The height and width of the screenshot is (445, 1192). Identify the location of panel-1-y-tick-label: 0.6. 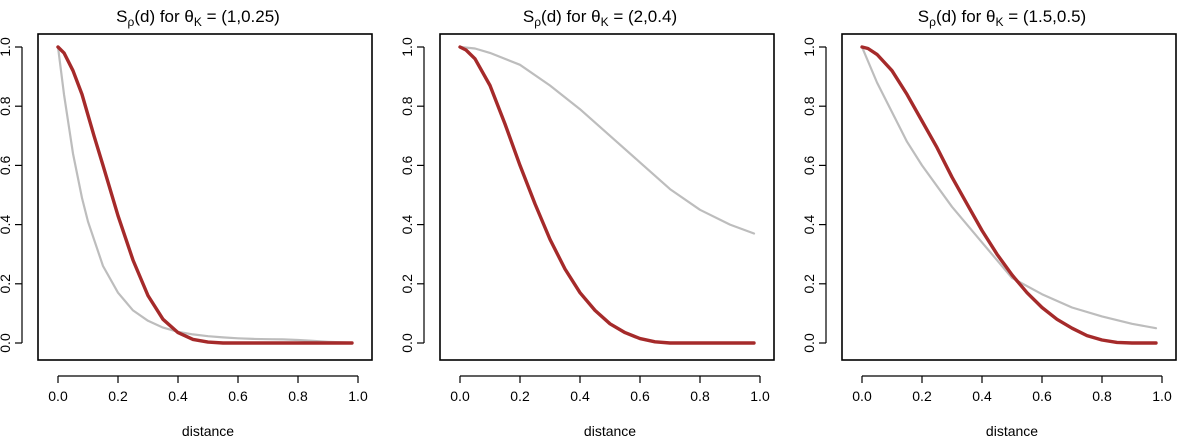
(6, 165).